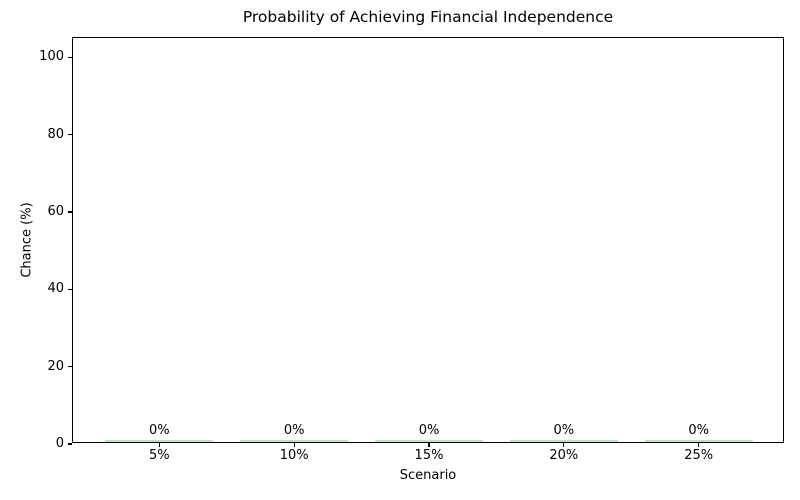 Image resolution: width=800 pixels, height=500 pixels. What do you see at coordinates (27, 240) in the screenshot?
I see `y-axis-label: Chance (%)` at bounding box center [27, 240].